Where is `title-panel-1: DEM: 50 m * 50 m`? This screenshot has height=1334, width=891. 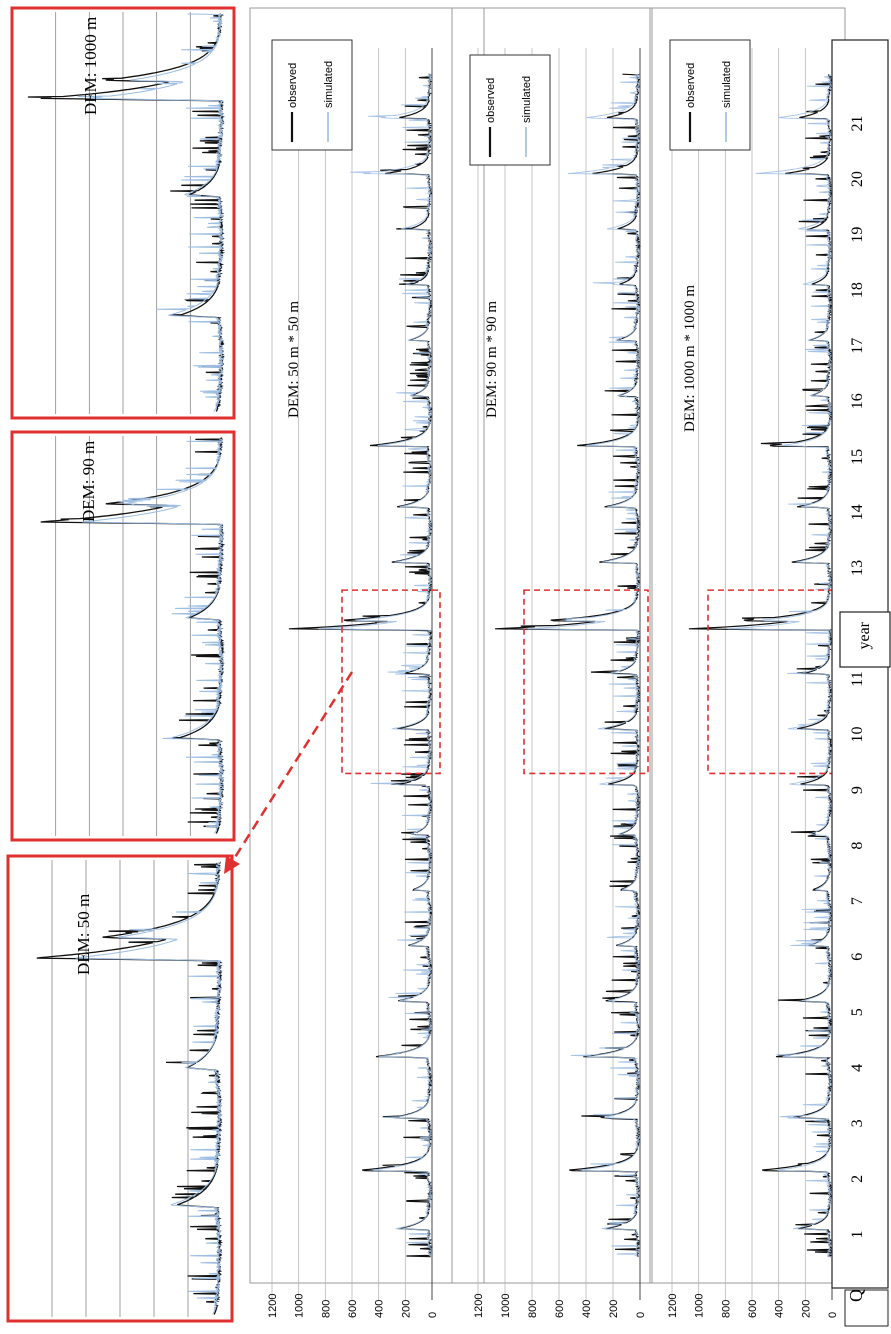 title-panel-1: DEM: 50 m * 50 m is located at coordinates (294, 359).